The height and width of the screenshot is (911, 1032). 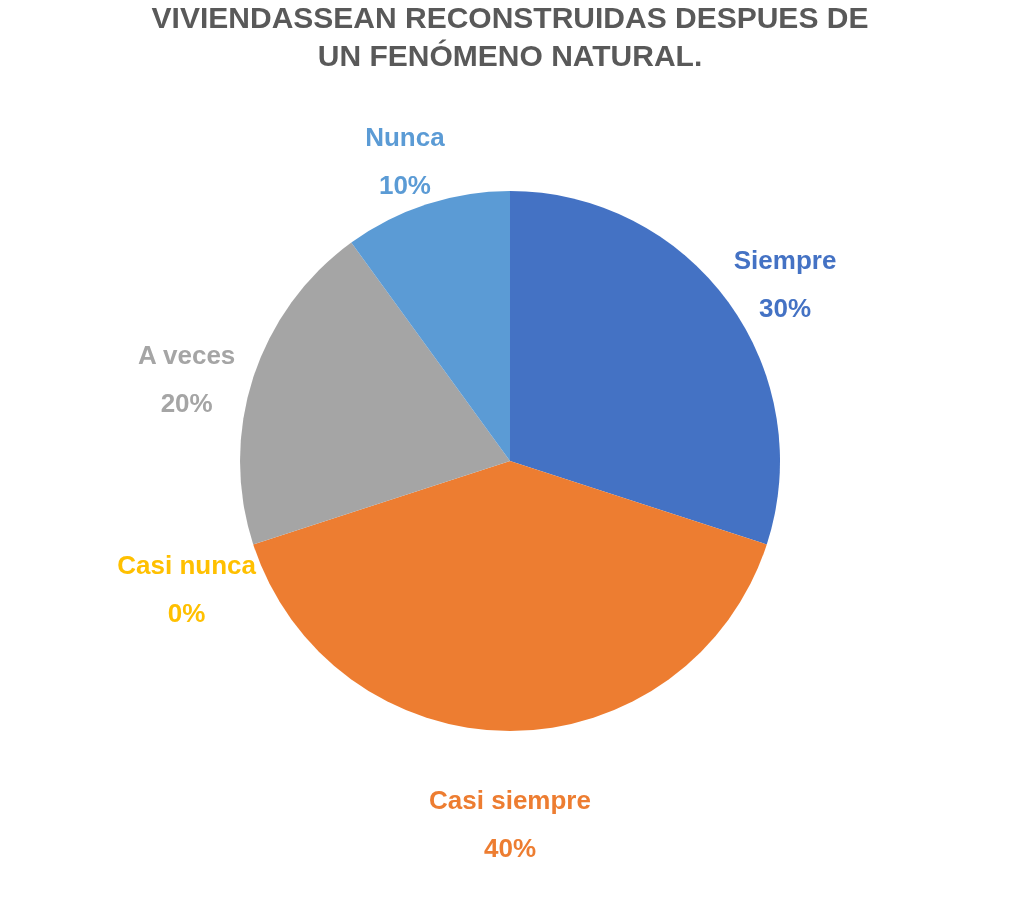 What do you see at coordinates (404, 184) in the screenshot?
I see `data-label: 10%` at bounding box center [404, 184].